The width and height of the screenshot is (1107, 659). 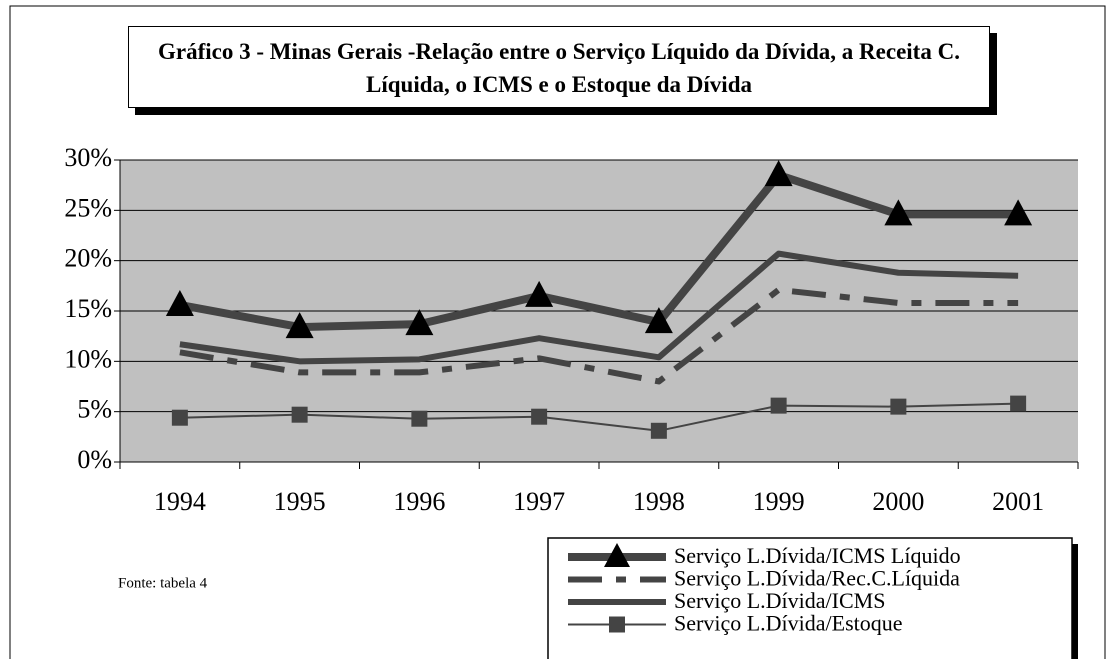 I want to click on x-tick-label: 1998, so click(x=659, y=501).